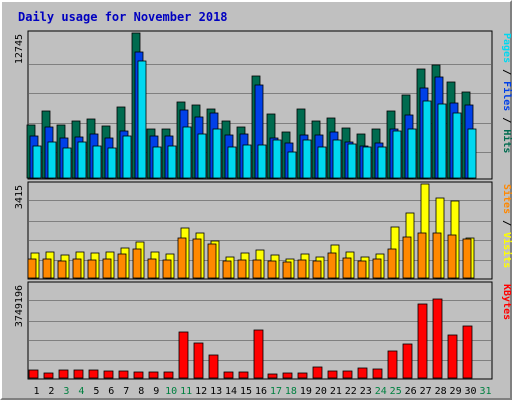 The width and height of the screenshot is (512, 402). What do you see at coordinates (336, 391) in the screenshot?
I see `x-tick-label-21: 21` at bounding box center [336, 391].